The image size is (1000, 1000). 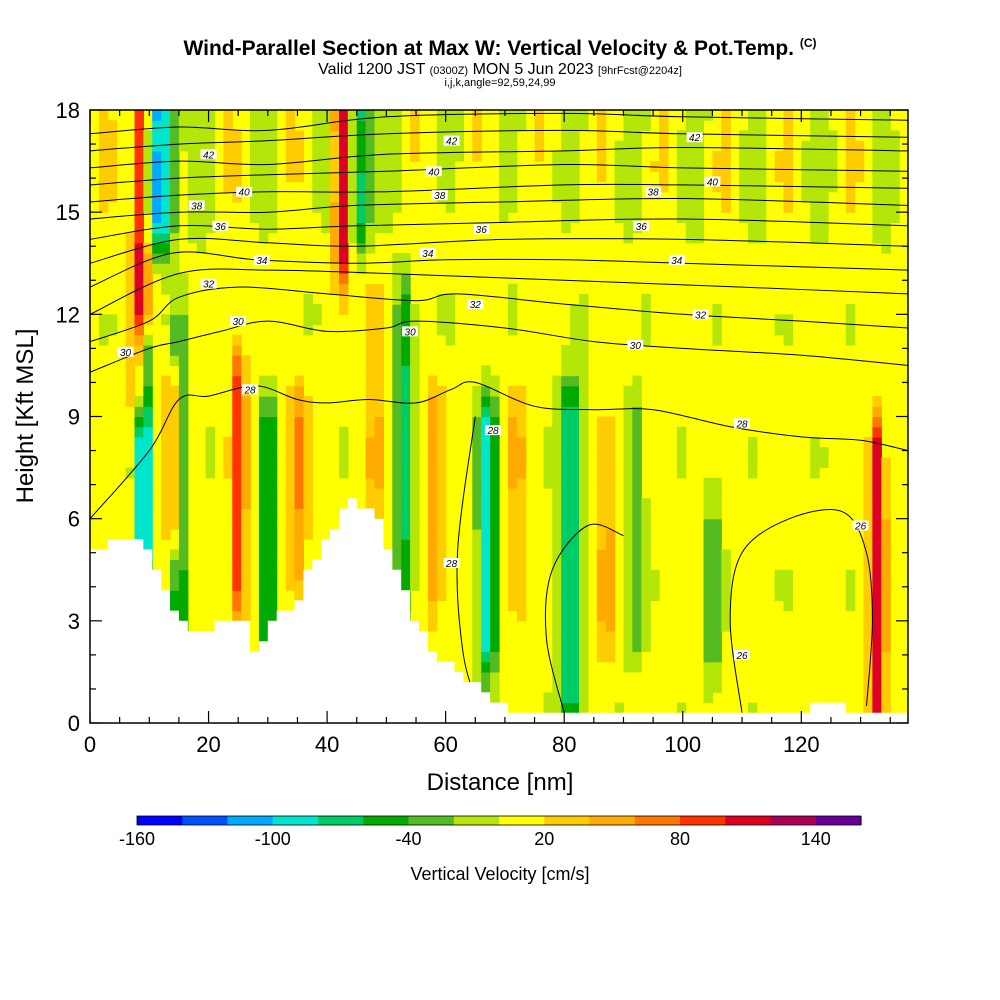 I want to click on valid-time: Valid 1200 JST, so click(x=372, y=69).